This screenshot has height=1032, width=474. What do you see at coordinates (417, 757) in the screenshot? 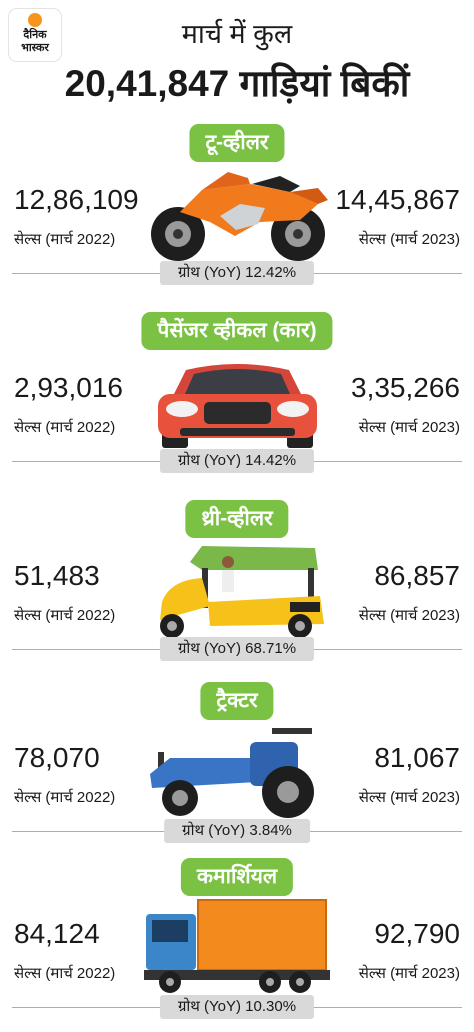
I see `sales-2023-value: 81,067` at bounding box center [417, 757].